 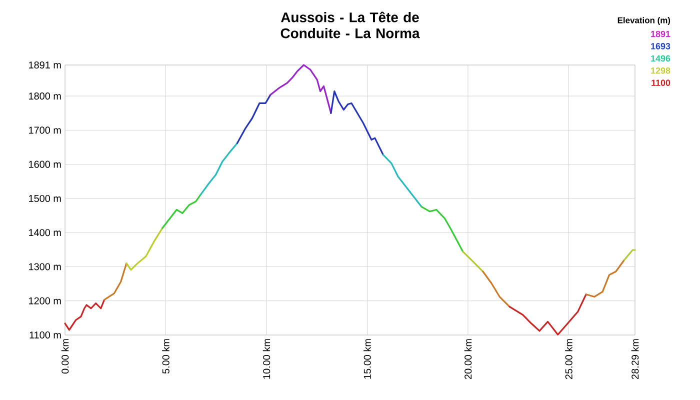 What do you see at coordinates (45, 300) in the screenshot?
I see `y-tick-label: 1200 m` at bounding box center [45, 300].